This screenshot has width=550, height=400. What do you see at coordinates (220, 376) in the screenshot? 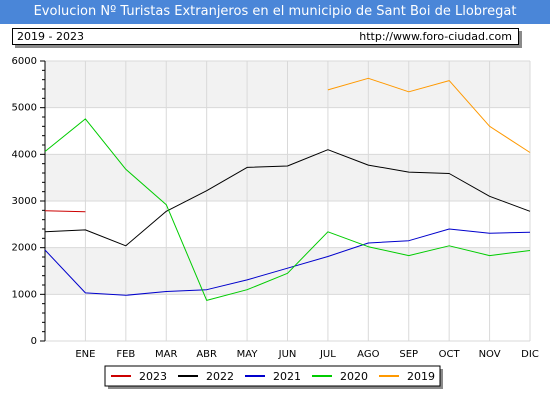
I see `legend-label-2022: 2022` at bounding box center [220, 376].